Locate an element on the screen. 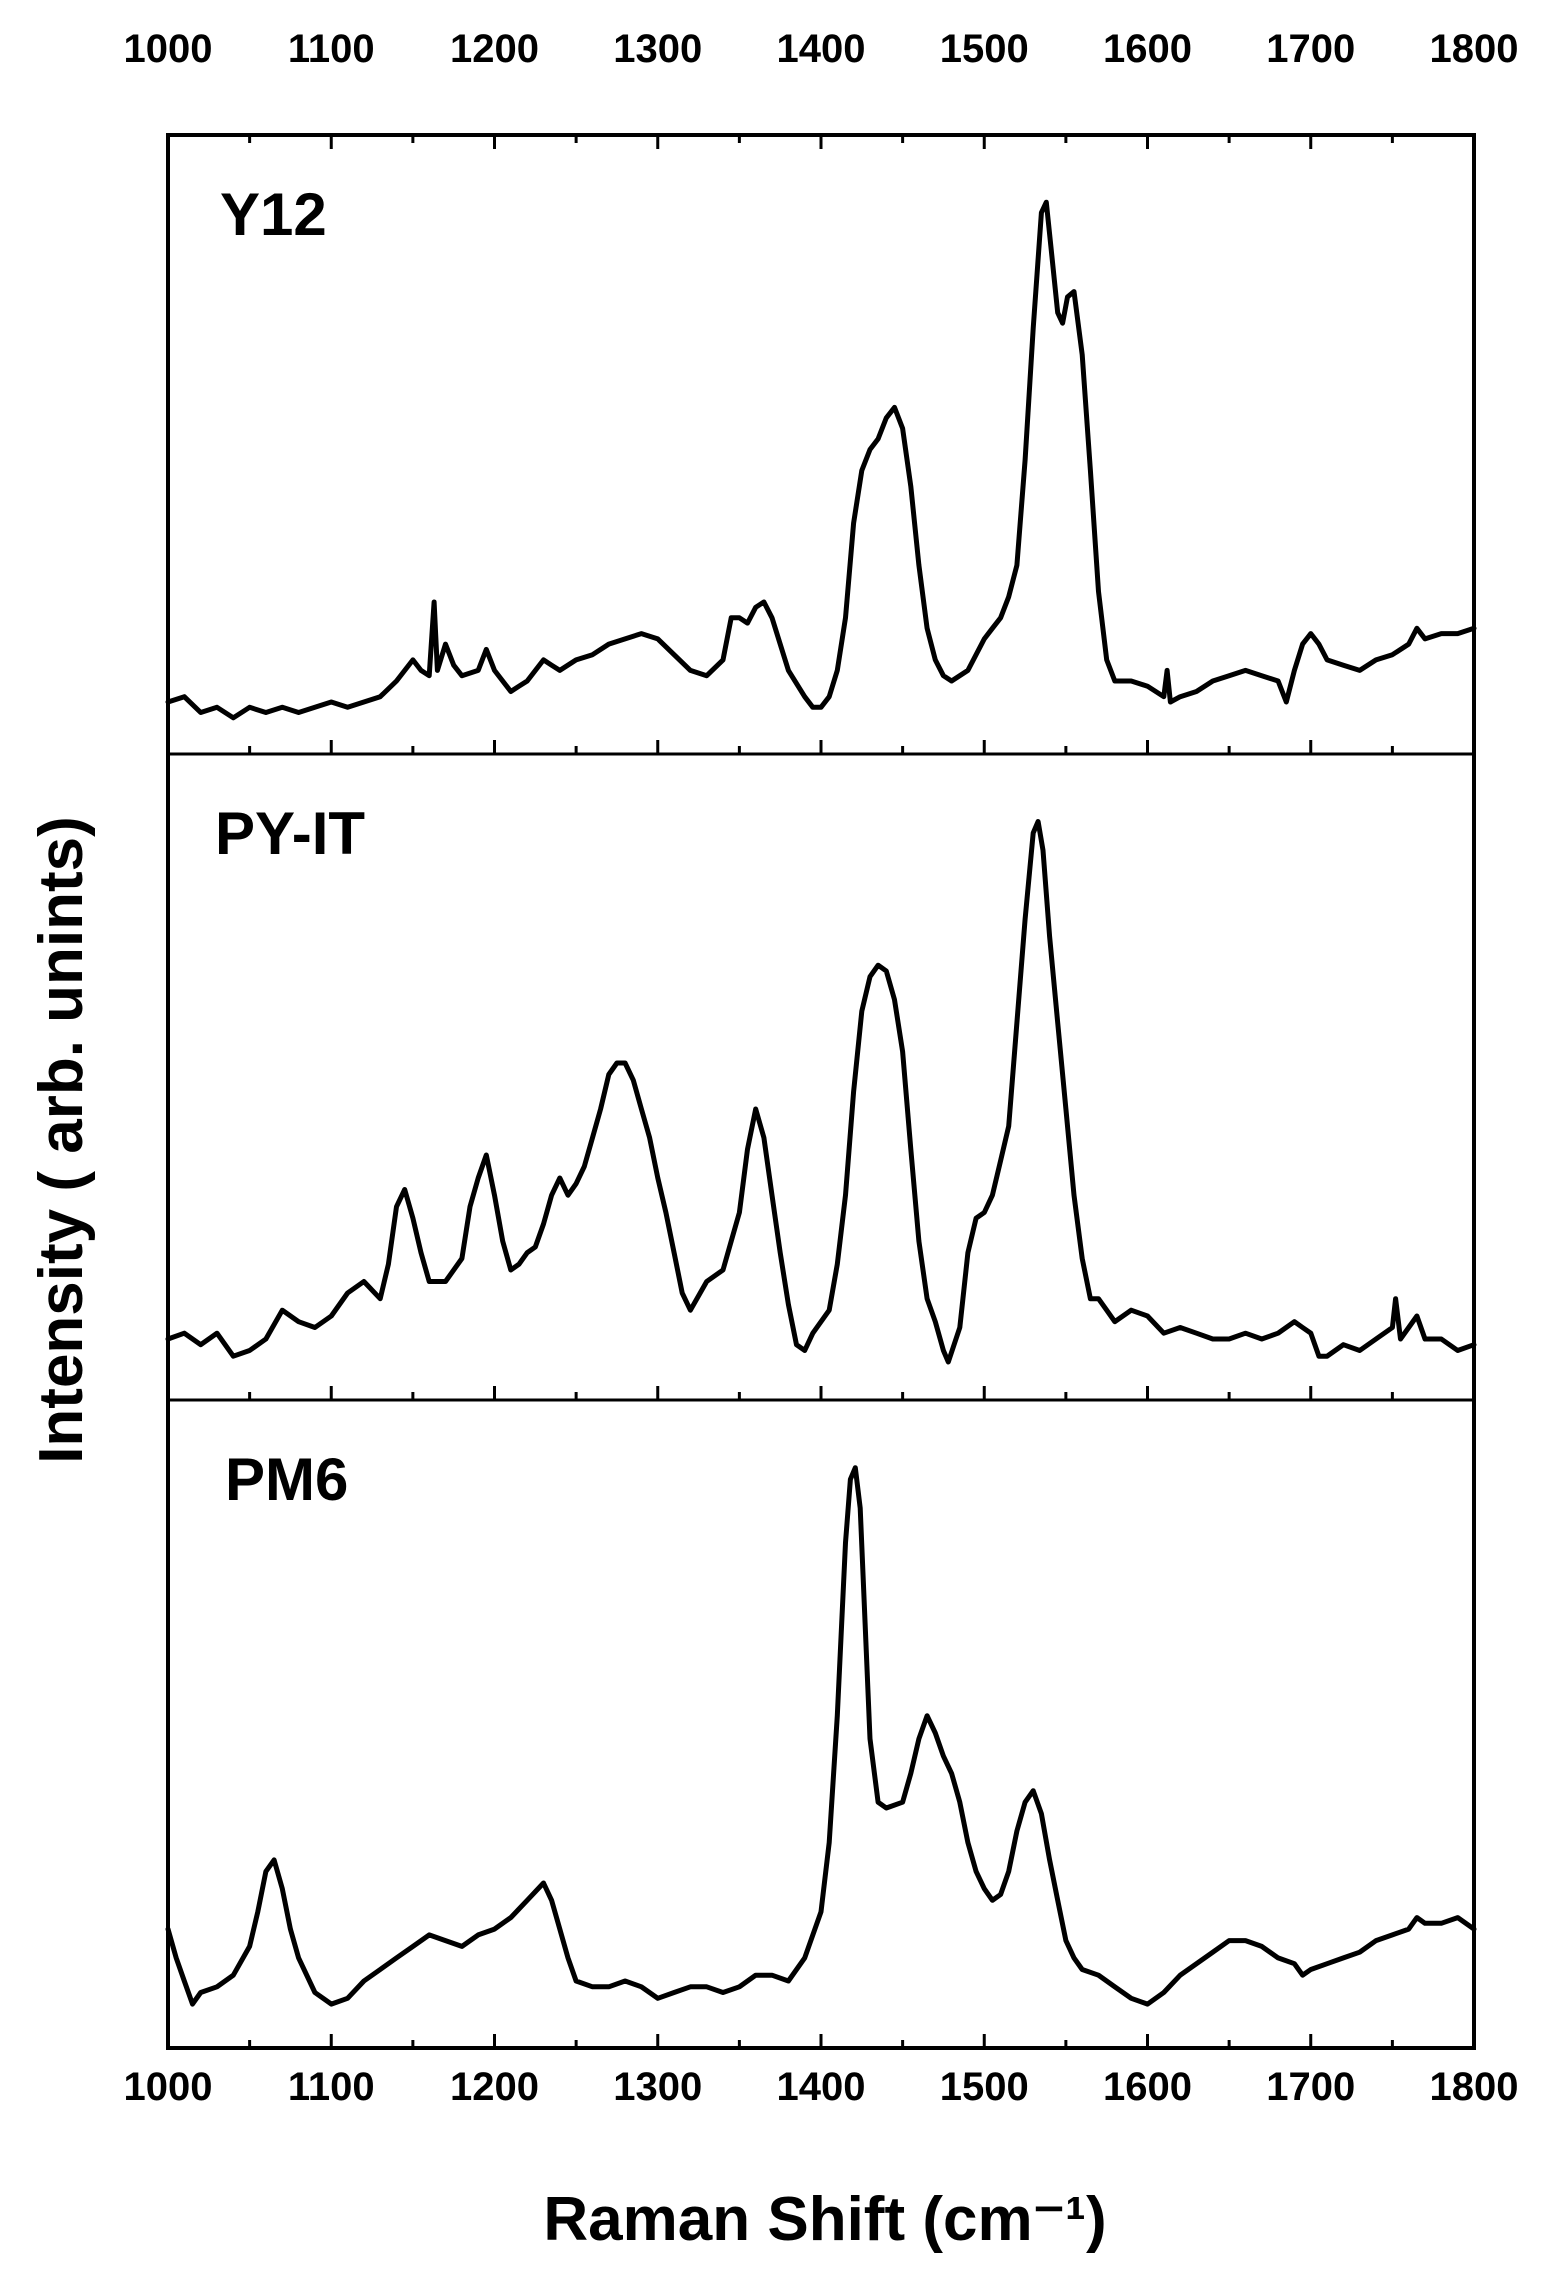 This screenshot has width=1558, height=2282. top-x-tick-labels: 1000 1100 1200 1300 1400 1500 1600 1700 1800 is located at coordinates (821, 49).